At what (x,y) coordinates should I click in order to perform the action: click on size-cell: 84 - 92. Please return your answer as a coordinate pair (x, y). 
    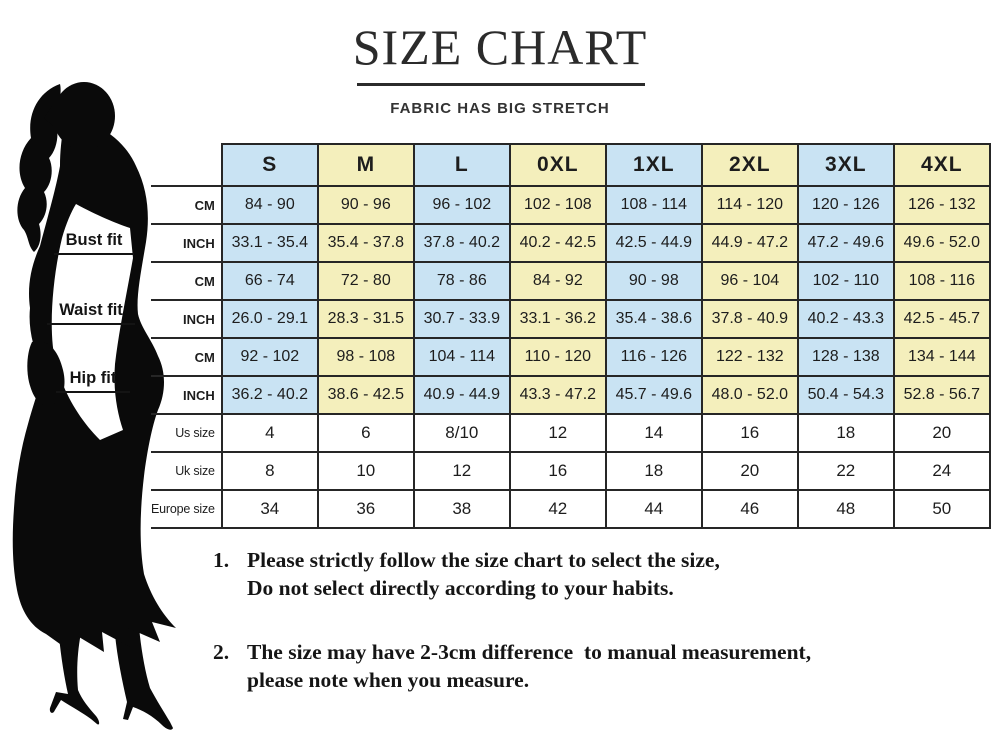
    Looking at the image, I should click on (557, 281).